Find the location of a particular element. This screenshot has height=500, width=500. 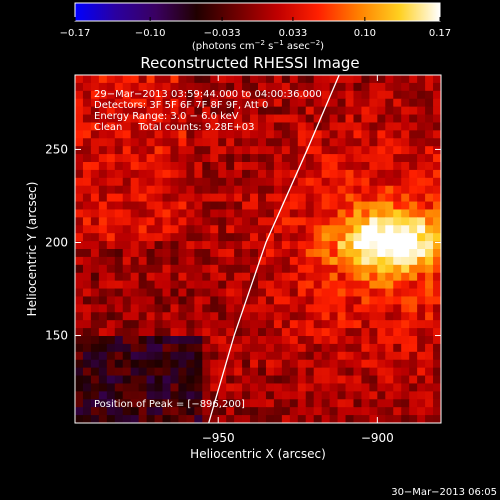

x-tick-label: −900 is located at coordinates (377, 438).